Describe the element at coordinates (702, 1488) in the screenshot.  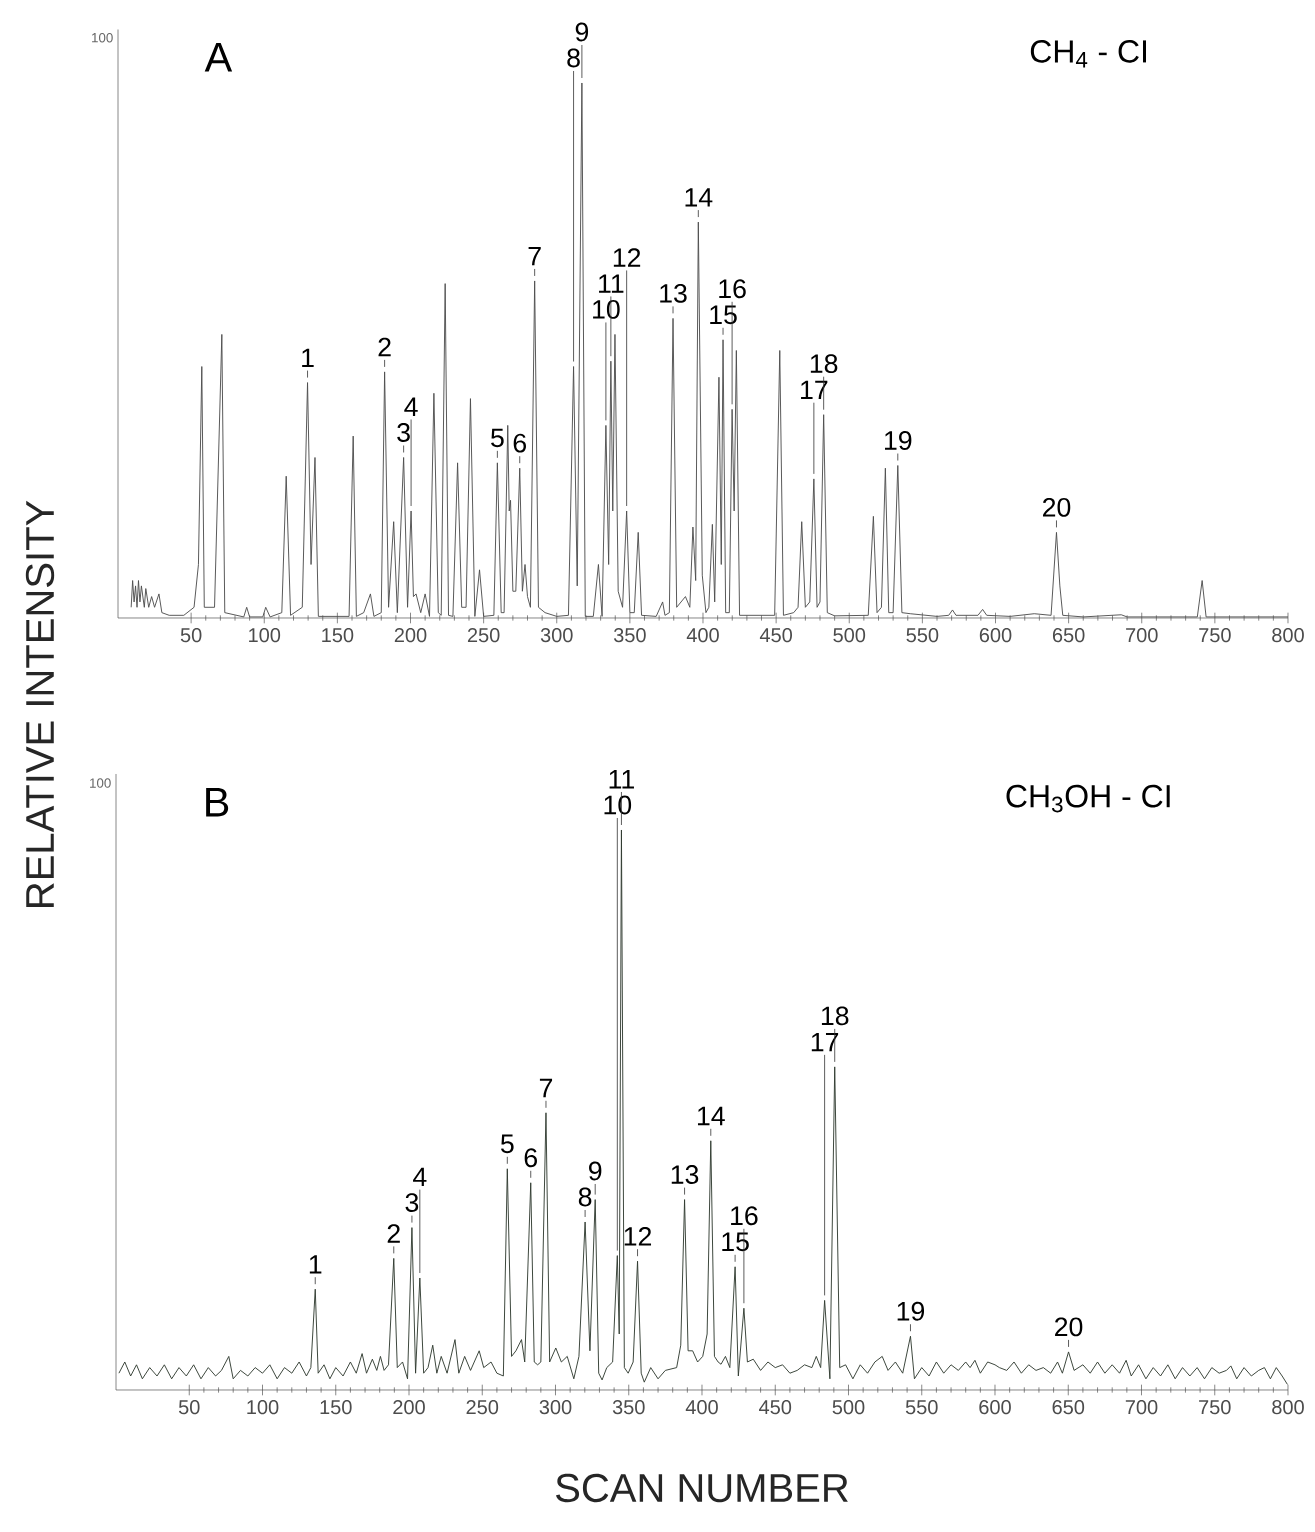
I see `x-axis-title: SCAN NUMBER` at that location.